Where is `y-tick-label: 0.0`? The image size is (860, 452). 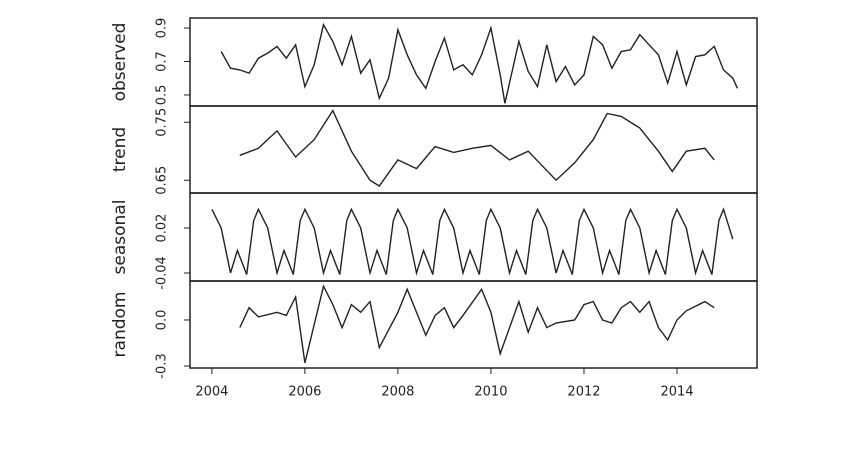
y-tick-label: 0.0 is located at coordinates (162, 320).